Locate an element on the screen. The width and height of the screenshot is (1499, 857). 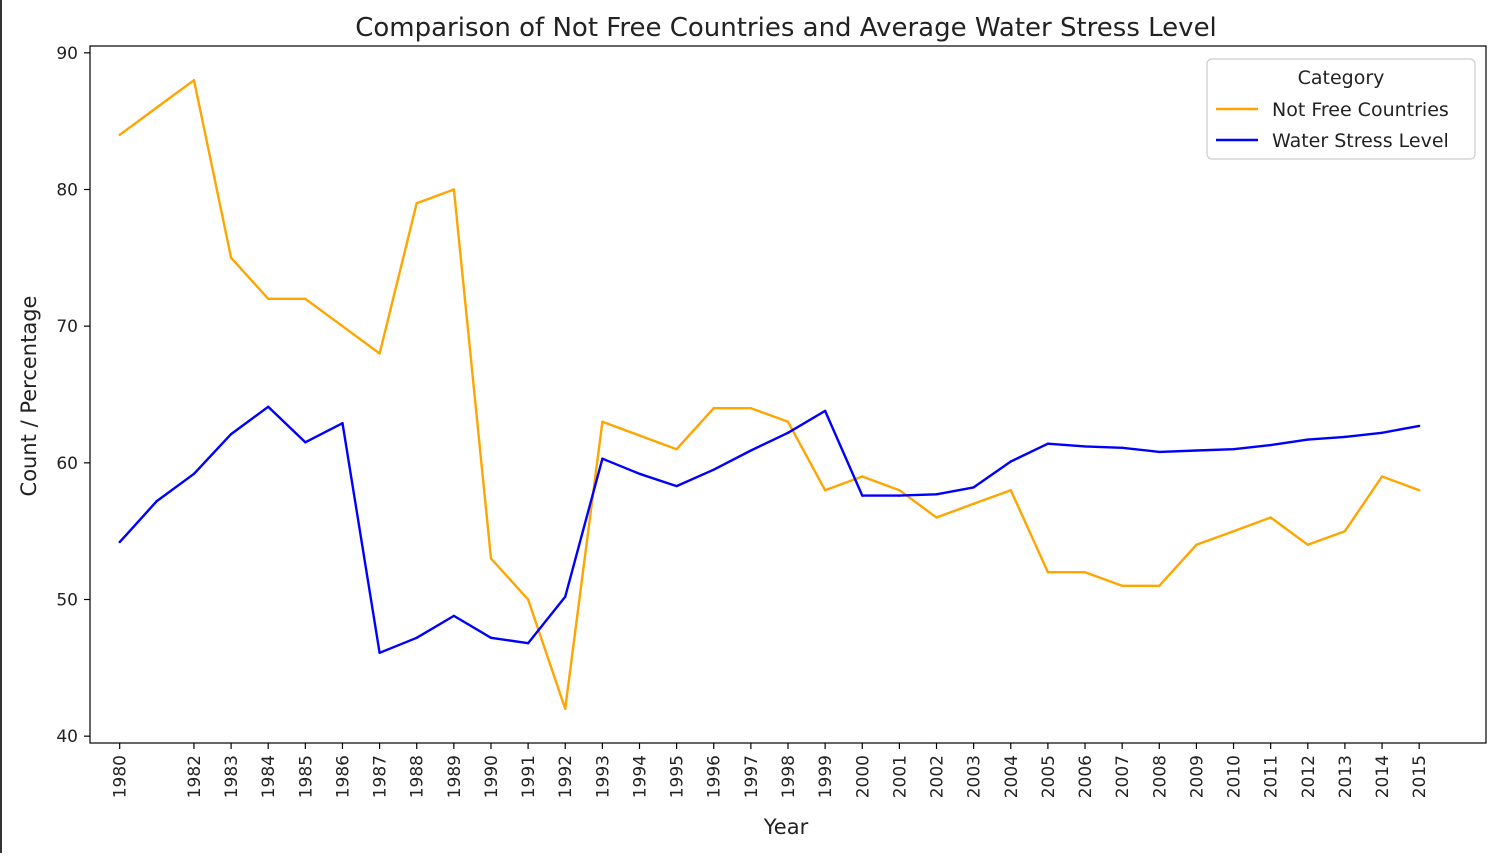
x-tick-label: 1984 is located at coordinates (269, 776).